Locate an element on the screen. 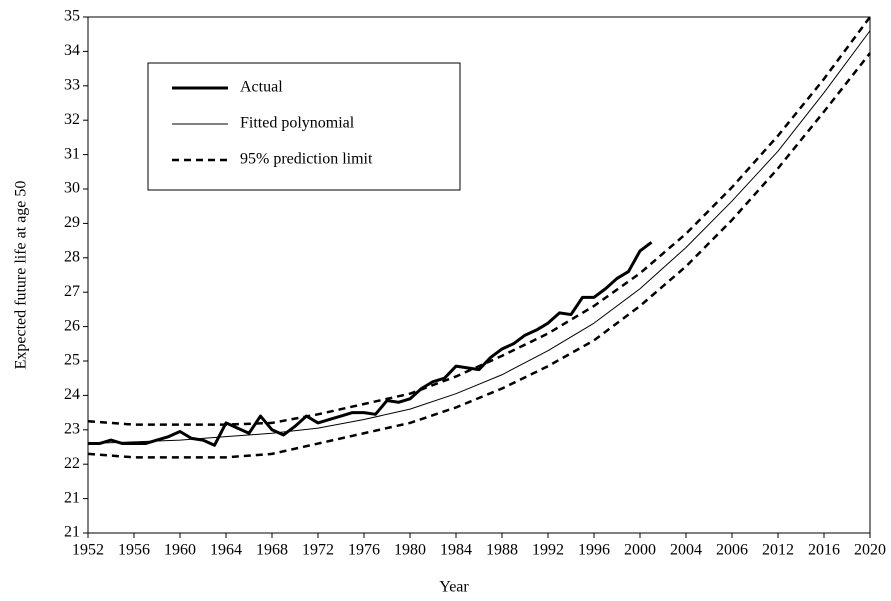  y-tick-label: 27 is located at coordinates (72, 291).